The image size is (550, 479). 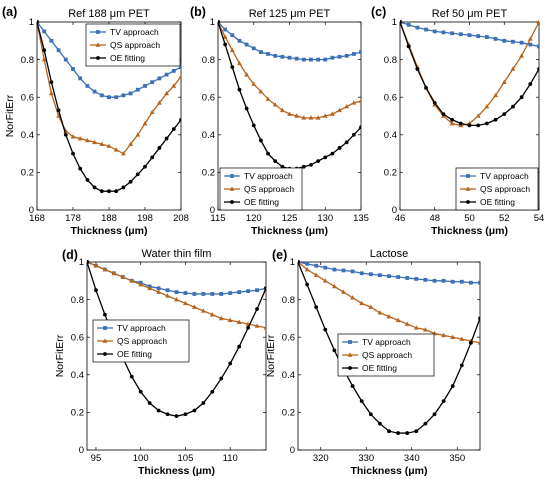 What do you see at coordinates (141, 458) in the screenshot?
I see `x-tick-label: 100` at bounding box center [141, 458].